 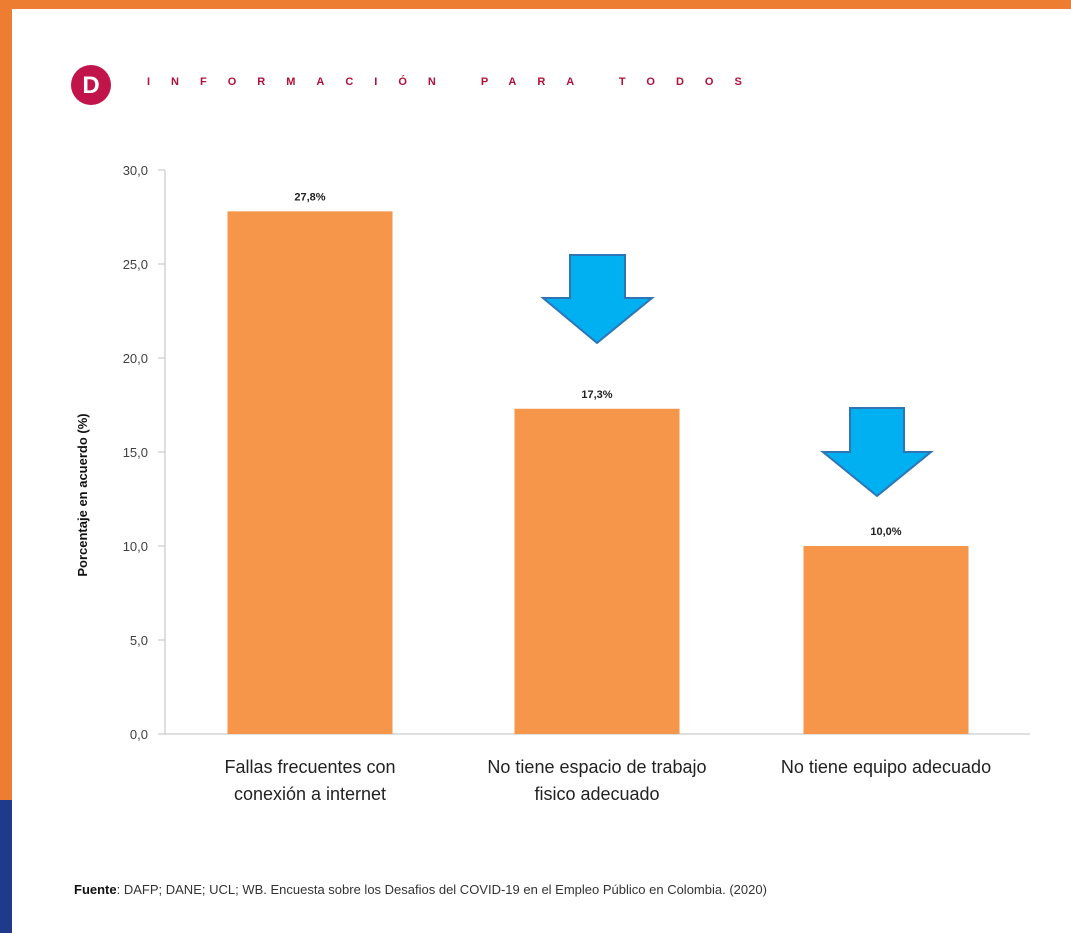 I want to click on data-label: 27,8%, so click(x=309, y=197).